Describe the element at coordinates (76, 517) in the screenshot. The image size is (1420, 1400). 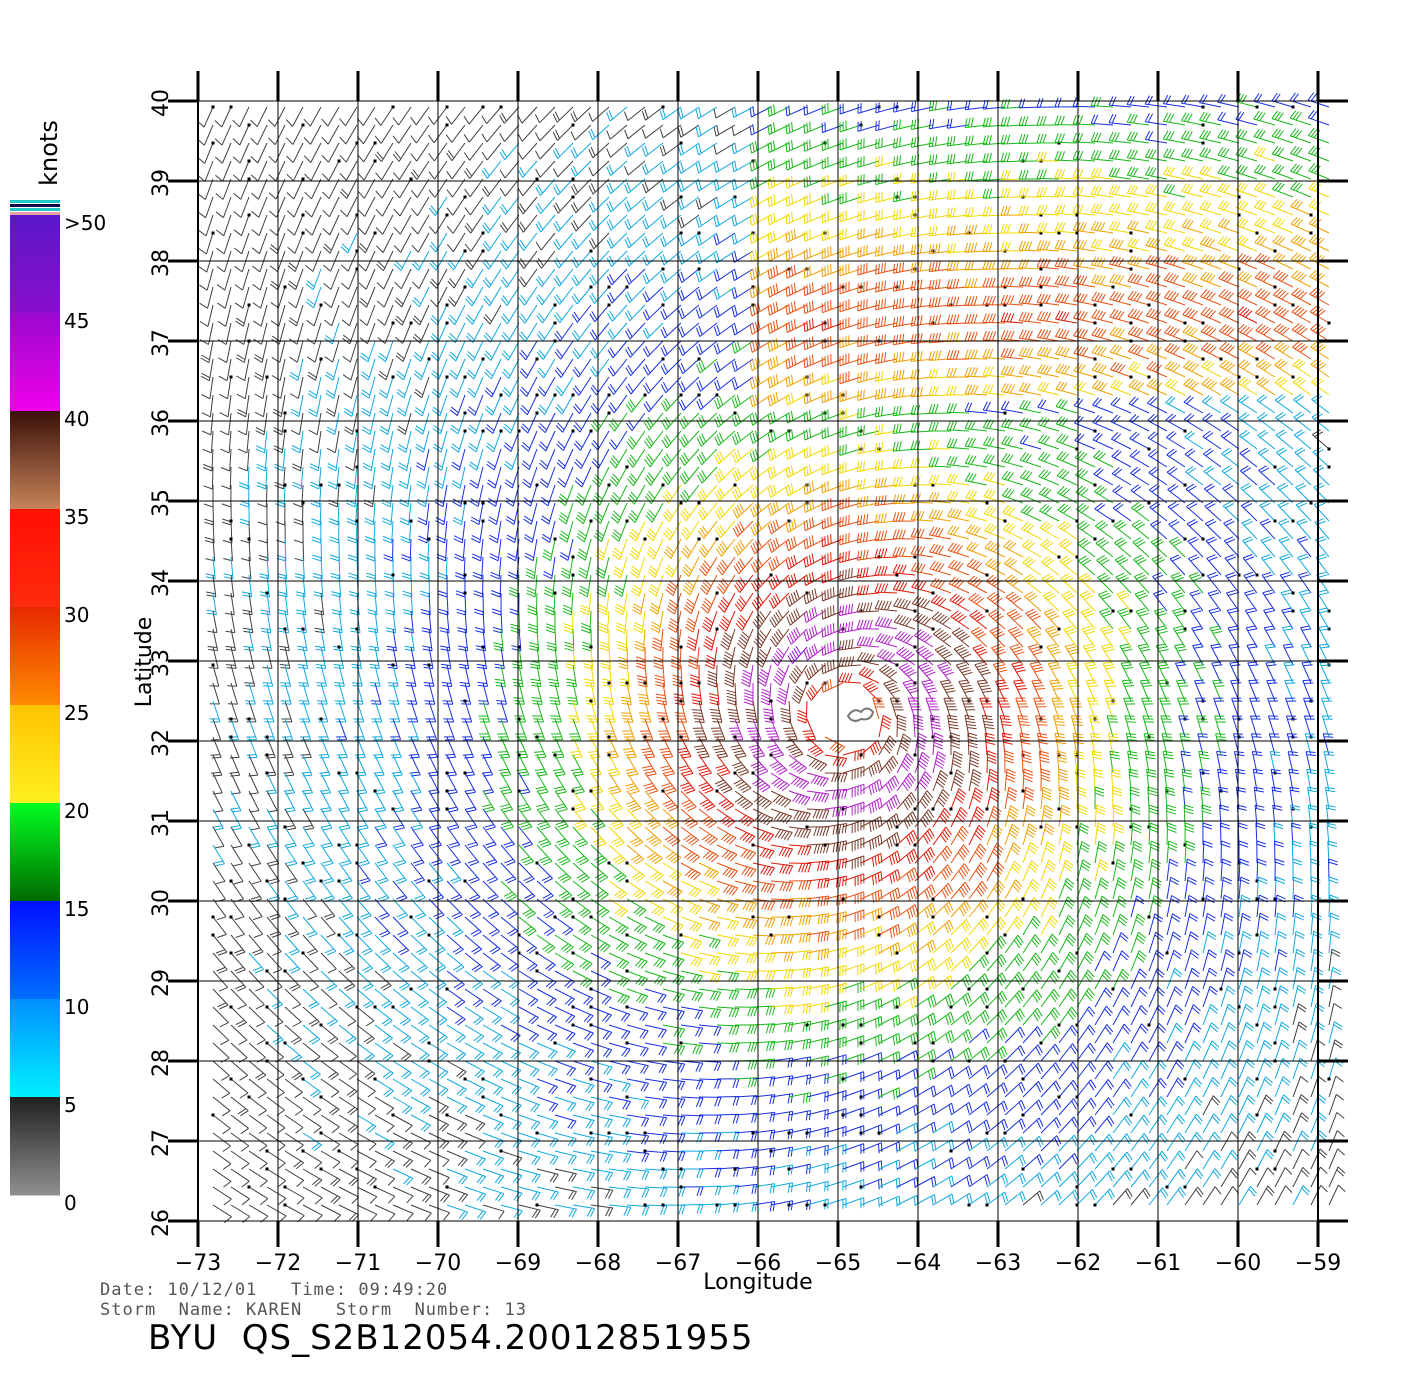
I see `colorbar-label: 35` at that location.